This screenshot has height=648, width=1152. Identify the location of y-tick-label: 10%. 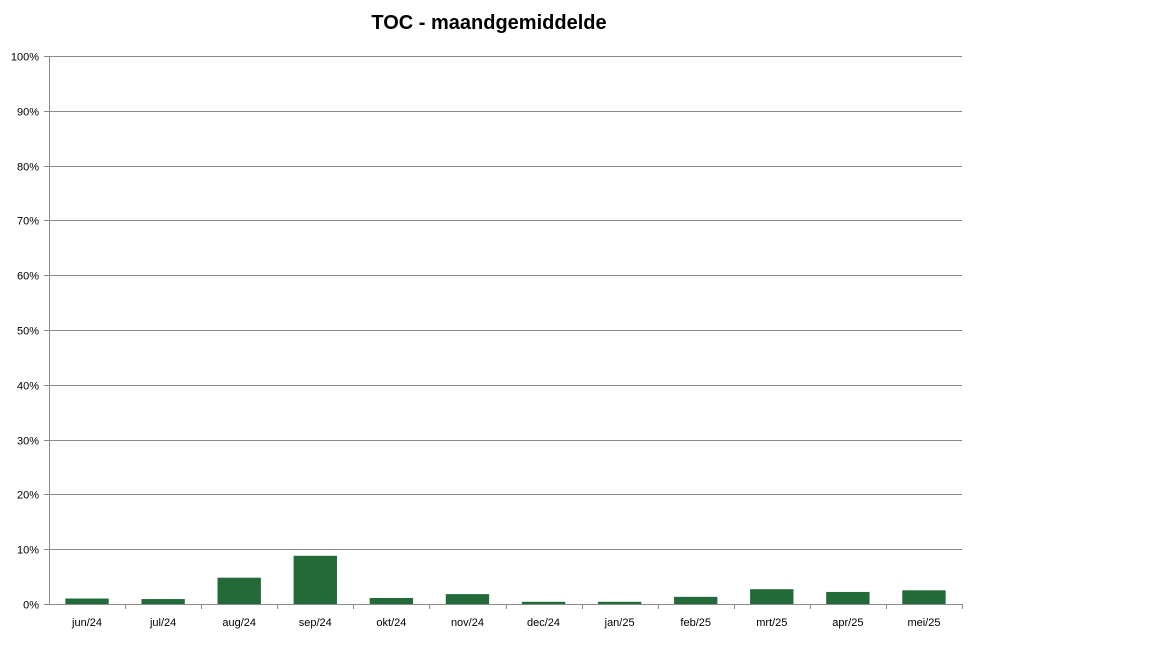
(28, 551).